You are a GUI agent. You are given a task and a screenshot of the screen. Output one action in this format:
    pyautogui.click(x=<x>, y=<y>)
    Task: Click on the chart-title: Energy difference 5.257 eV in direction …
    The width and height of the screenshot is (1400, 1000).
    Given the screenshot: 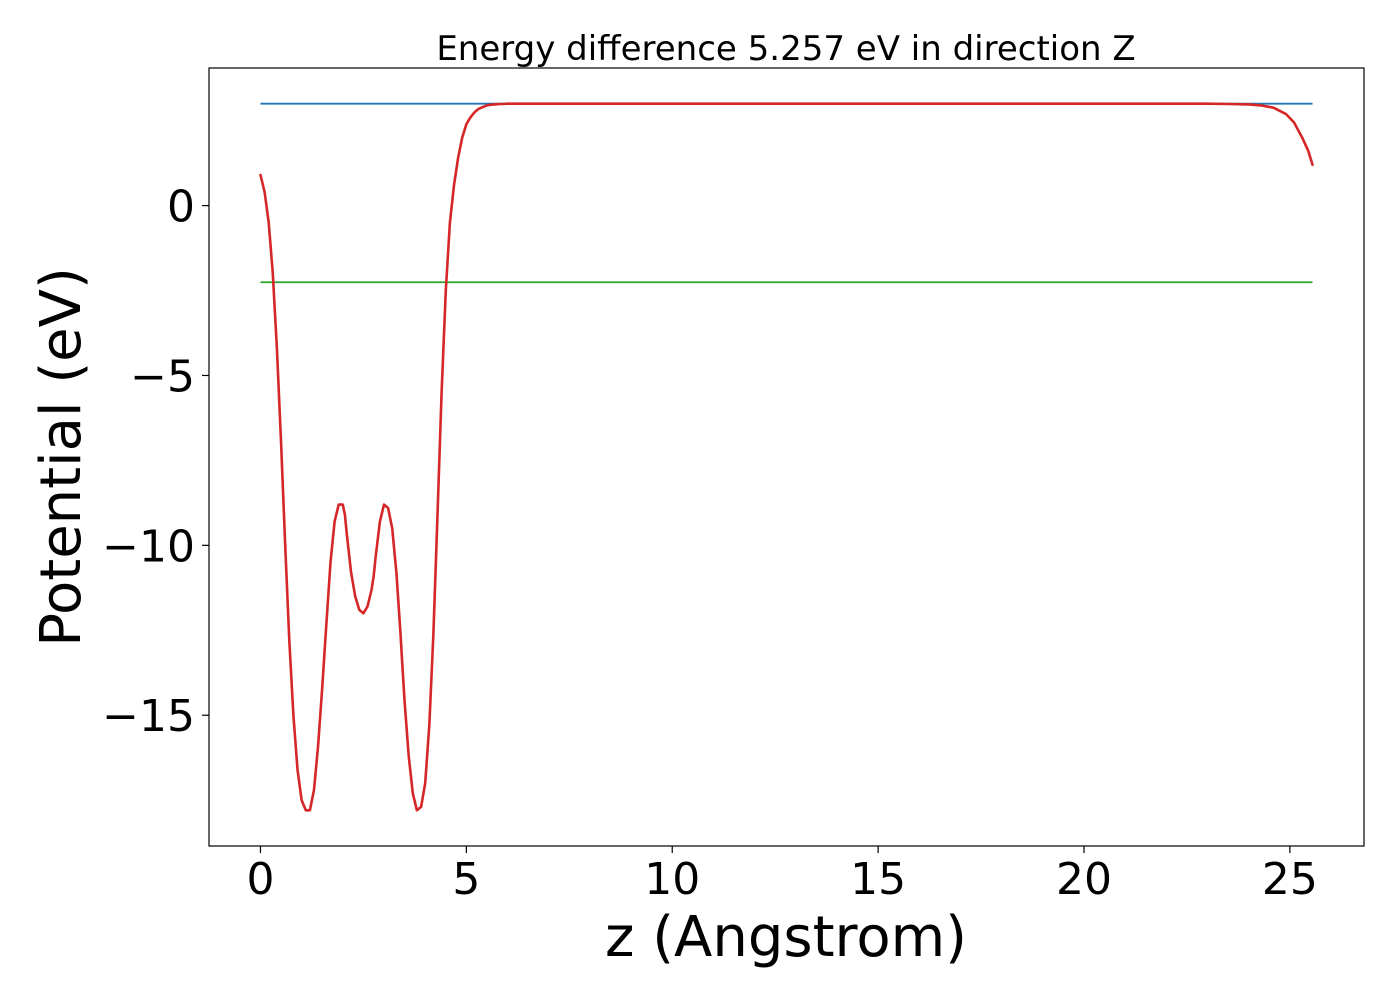 What is the action you would take?
    pyautogui.click(x=785, y=49)
    